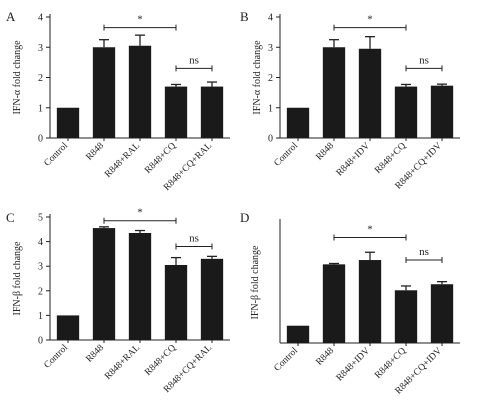 The height and width of the screenshot is (405, 497). What do you see at coordinates (244, 16) in the screenshot?
I see `panel-letter: B` at bounding box center [244, 16].